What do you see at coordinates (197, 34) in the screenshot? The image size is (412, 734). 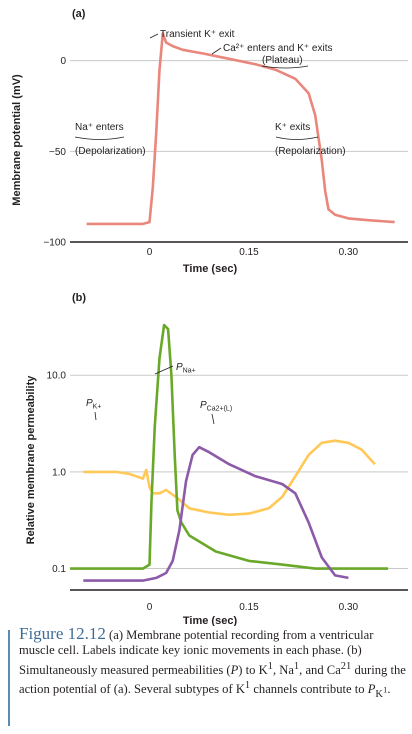 I see `annotation-transient-k-exit: Transient K⁺ exit` at bounding box center [197, 34].